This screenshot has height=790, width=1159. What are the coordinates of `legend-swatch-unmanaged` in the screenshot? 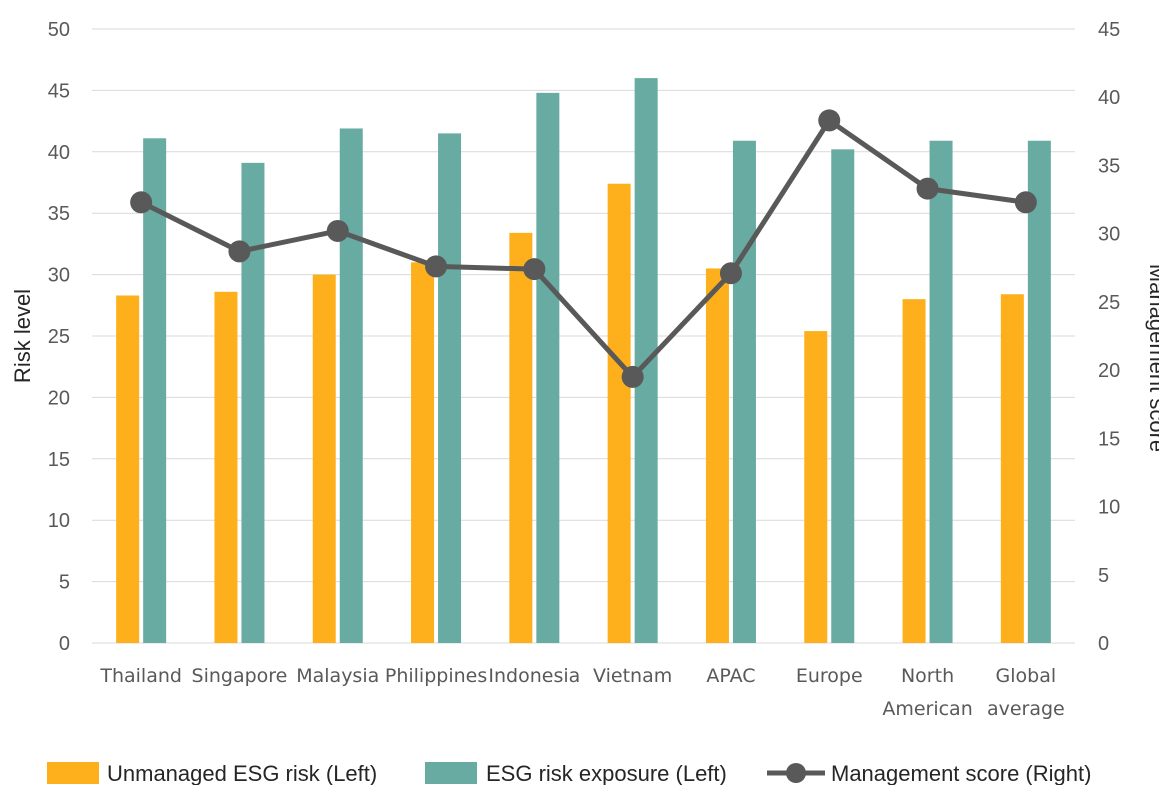 It's located at (73, 773).